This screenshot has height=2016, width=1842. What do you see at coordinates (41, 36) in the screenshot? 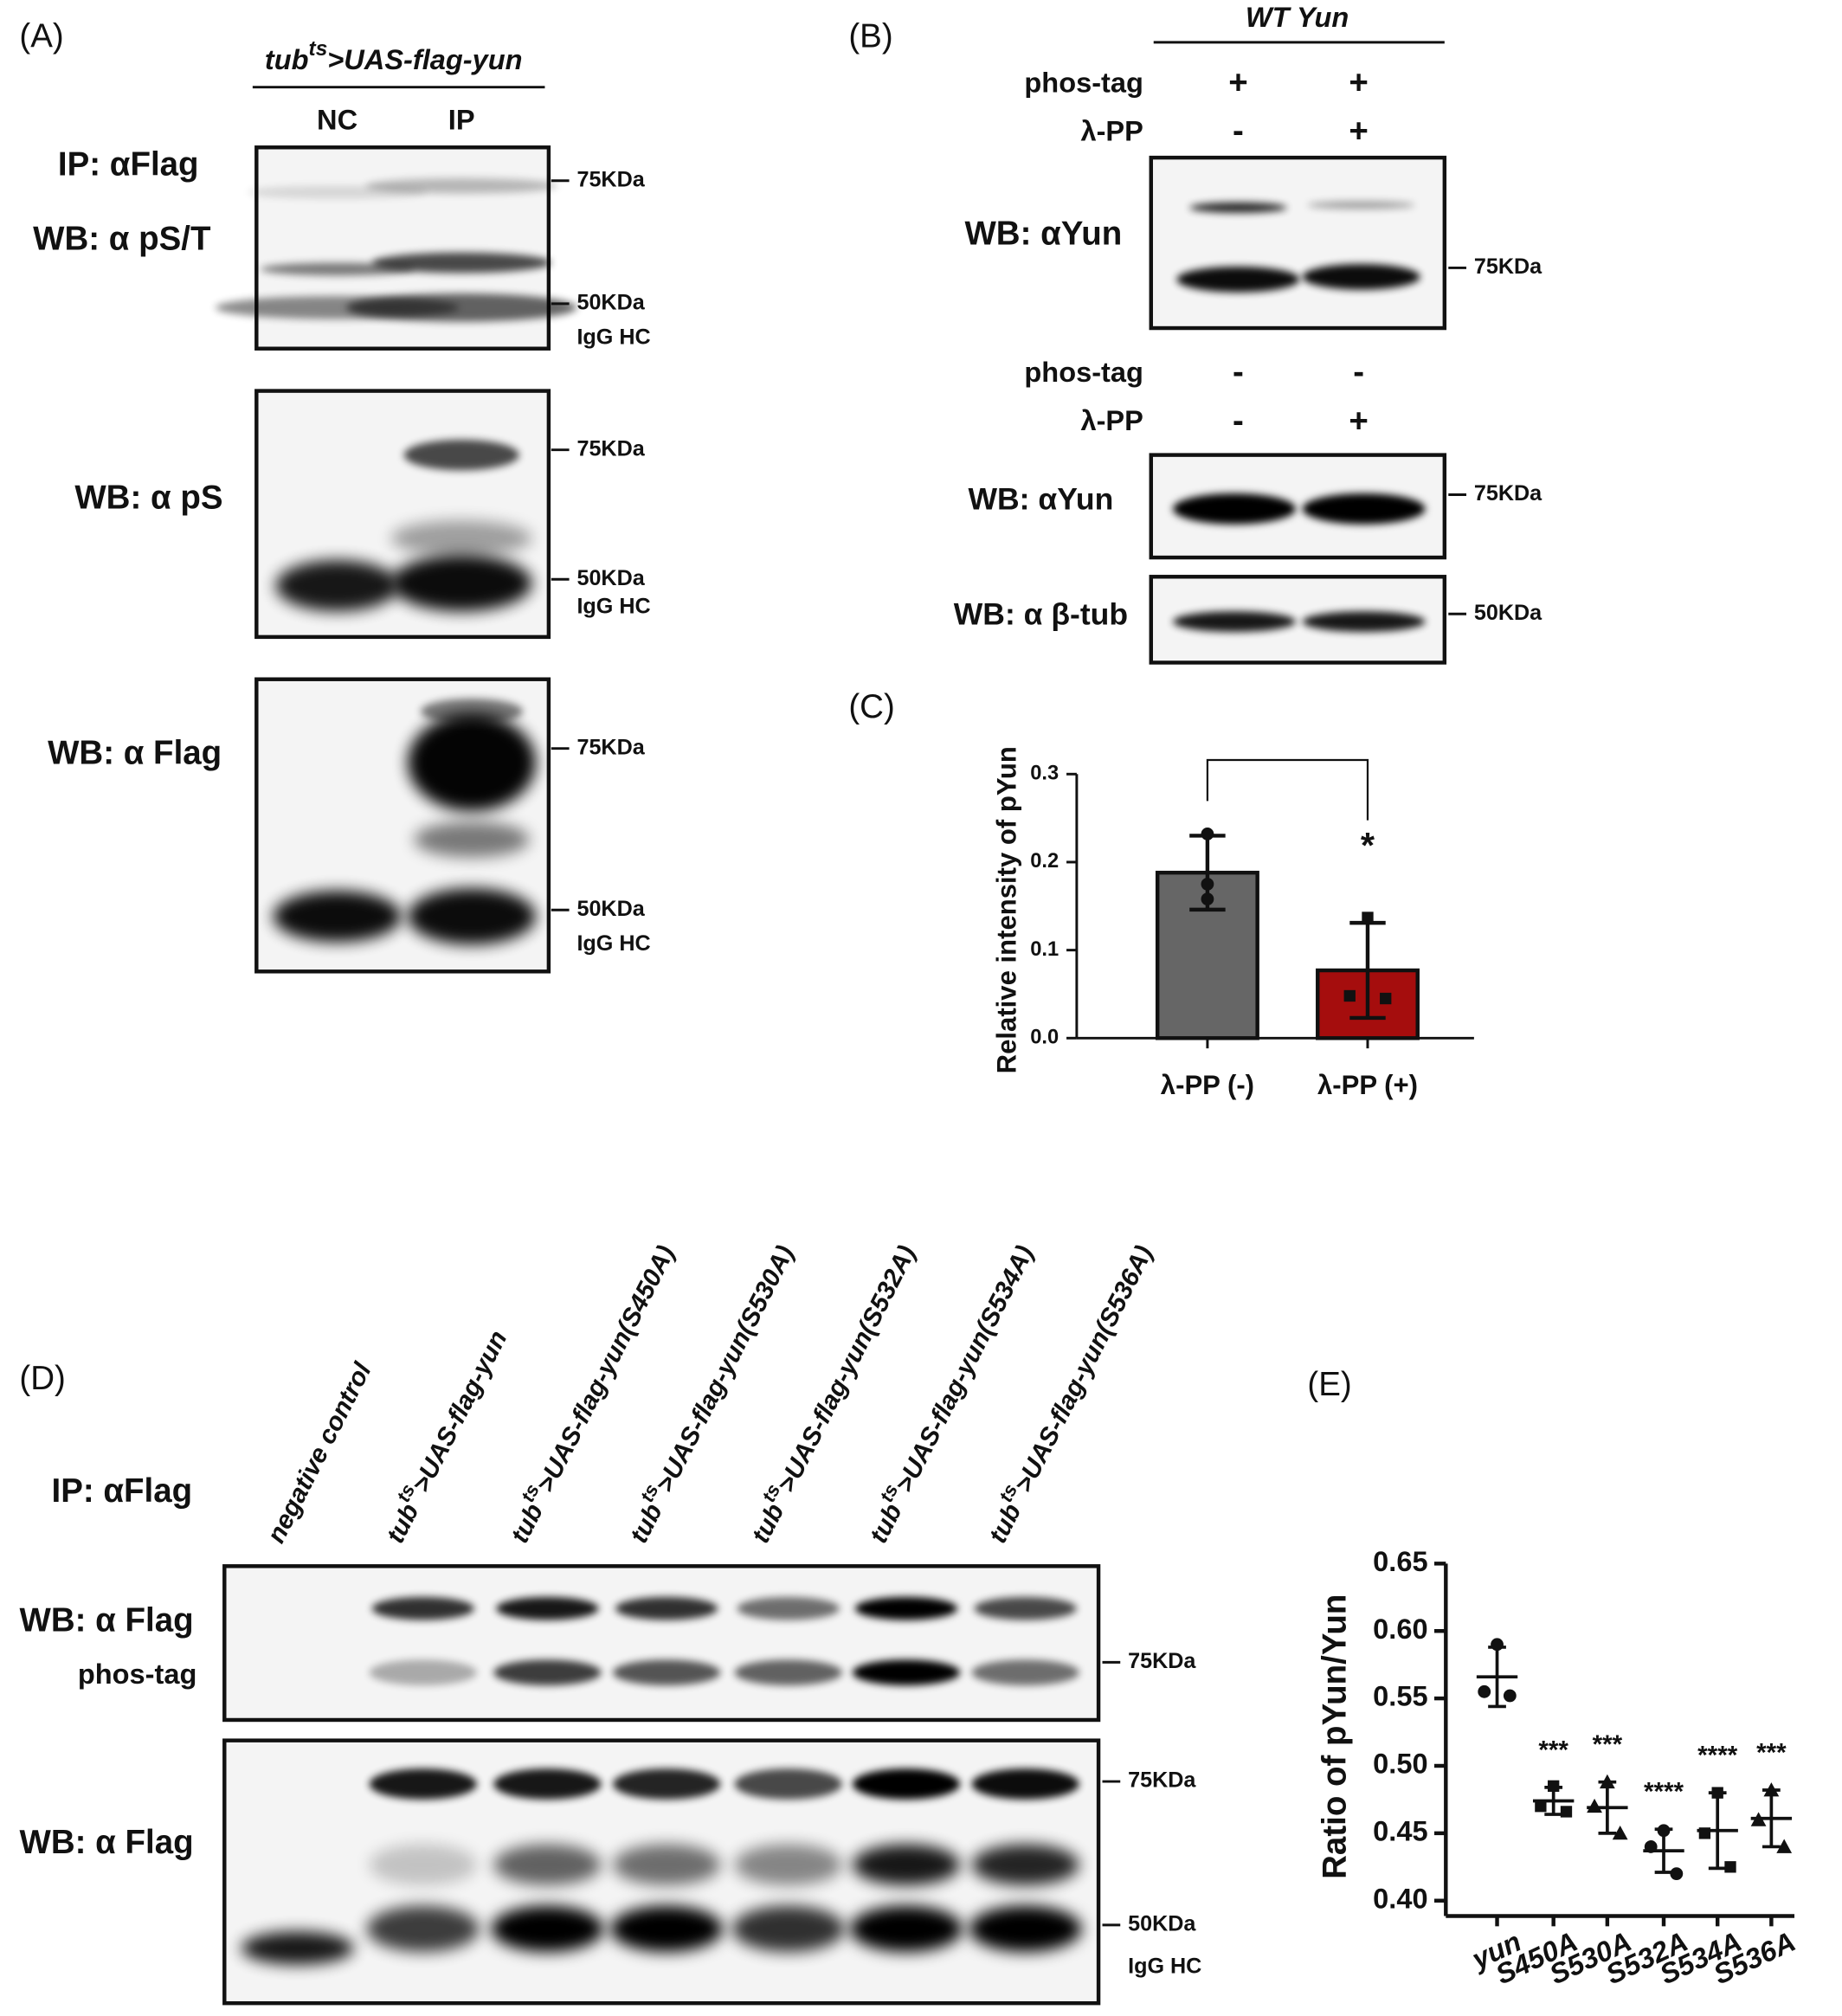
I see `panel-label: (A)` at bounding box center [41, 36].